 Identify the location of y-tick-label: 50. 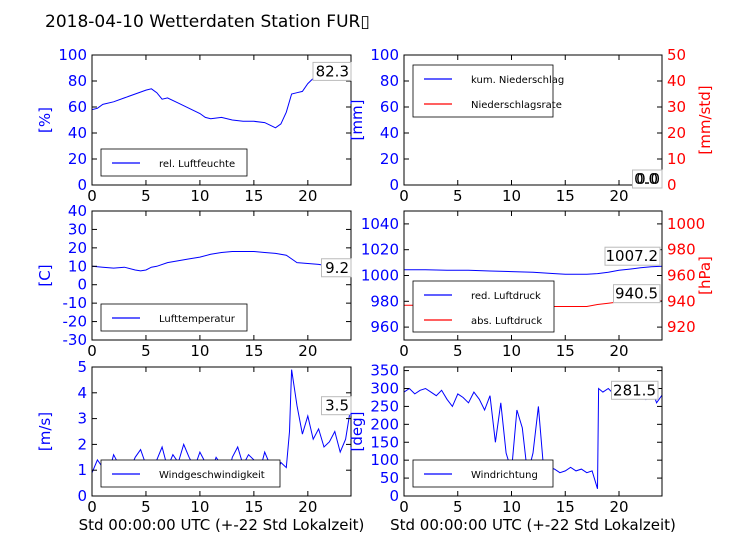
(389, 478).